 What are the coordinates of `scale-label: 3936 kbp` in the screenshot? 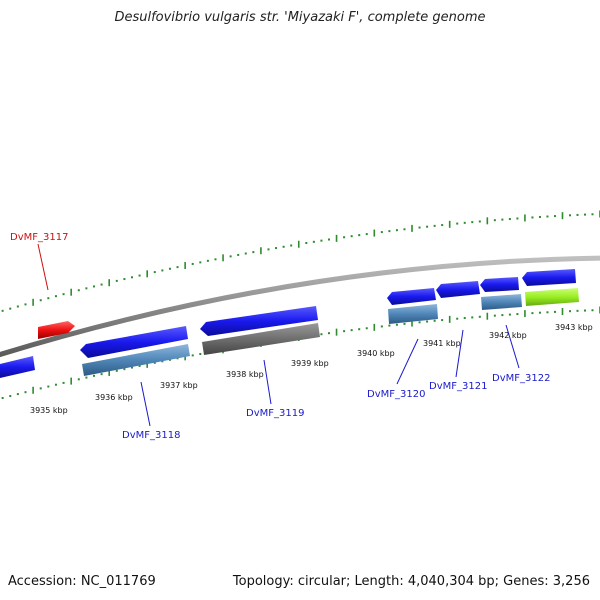 It's located at (114, 397).